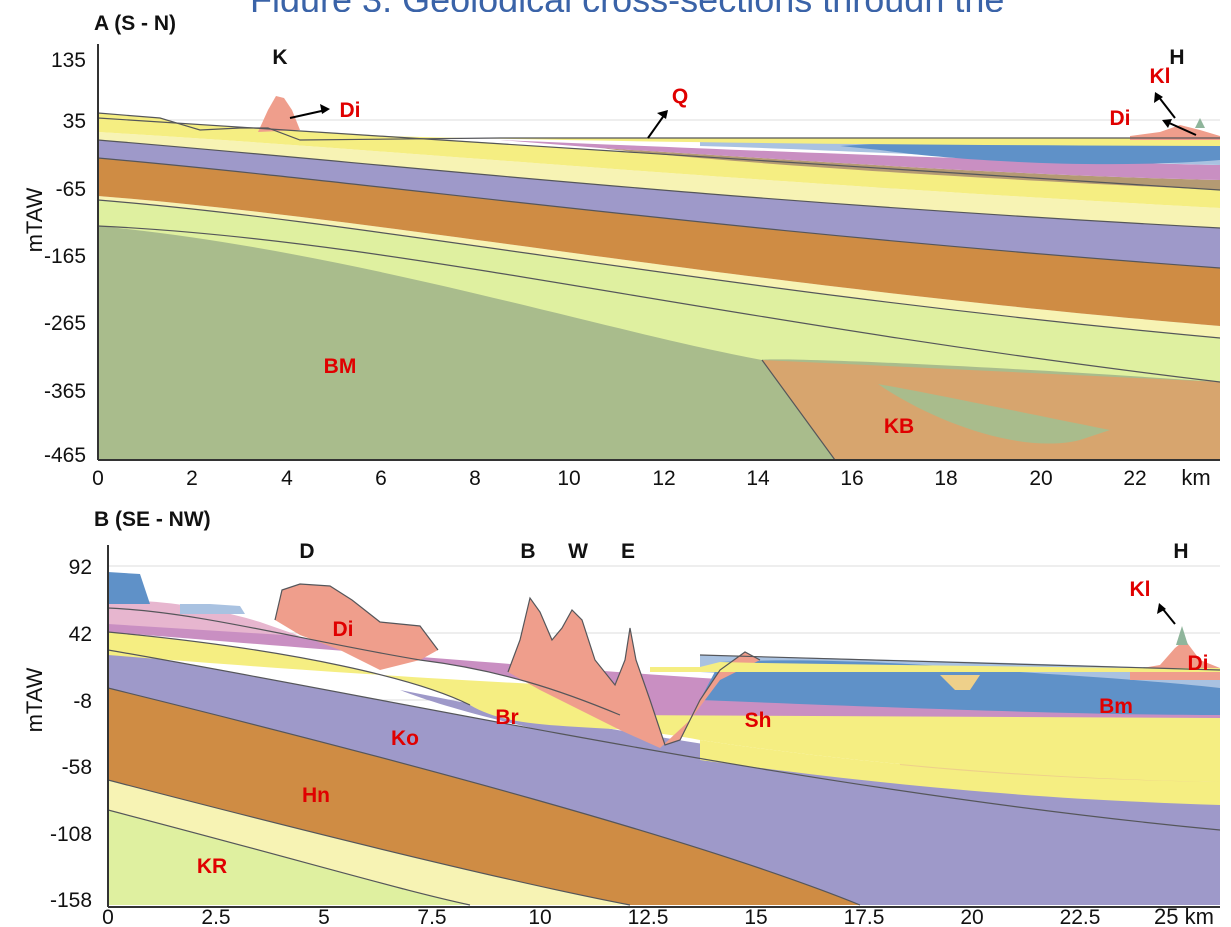 The image size is (1231, 927). Describe the element at coordinates (758, 720) in the screenshot. I see `unit-label-sh: Sh` at that location.